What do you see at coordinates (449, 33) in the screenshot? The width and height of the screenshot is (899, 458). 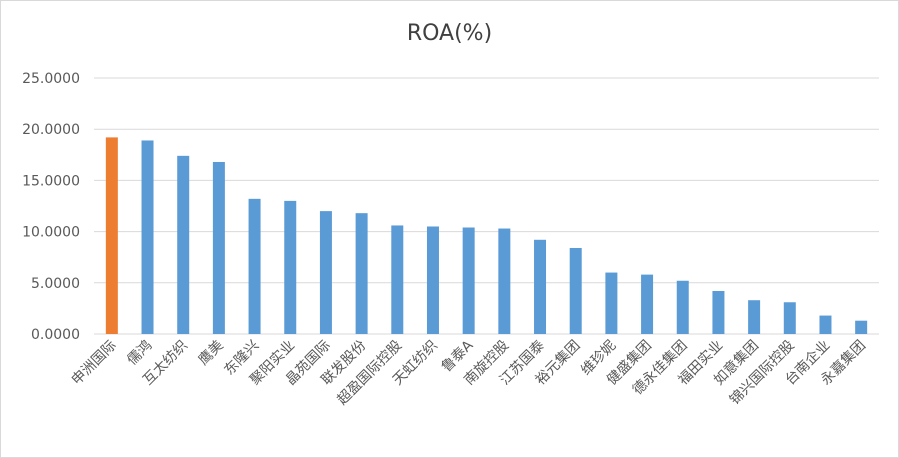 I see `chart-title: ROA(%)` at bounding box center [449, 33].